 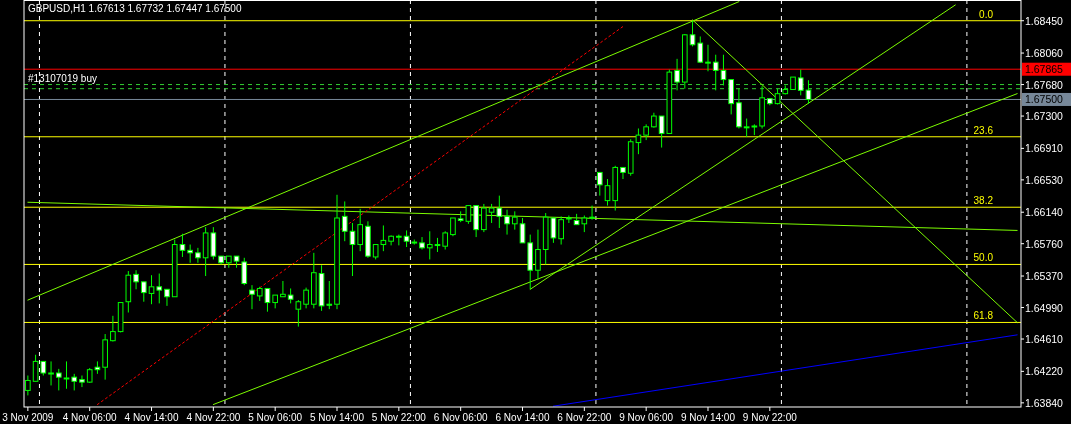 I want to click on x-tick-label: 4 Nov 06:00, so click(x=90, y=417).